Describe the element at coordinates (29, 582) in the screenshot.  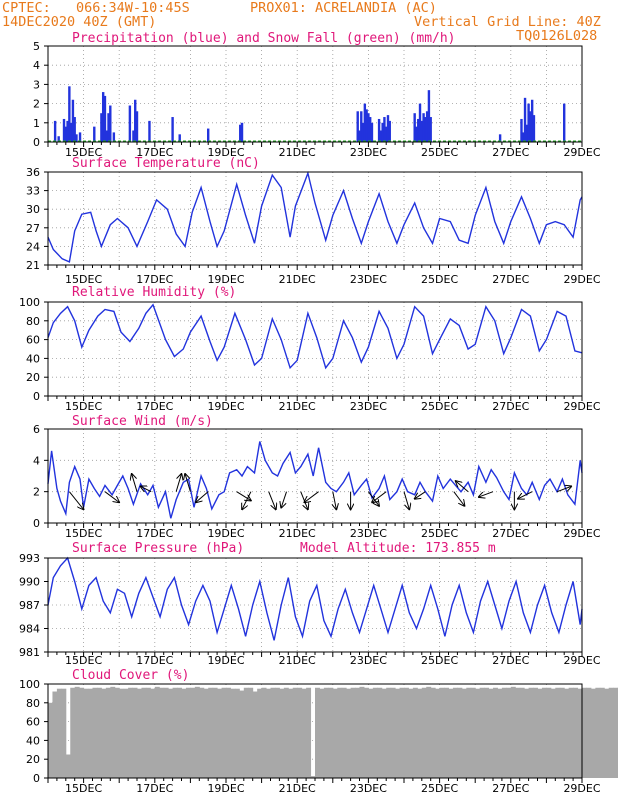
I see `ytick-label: 990` at that location.